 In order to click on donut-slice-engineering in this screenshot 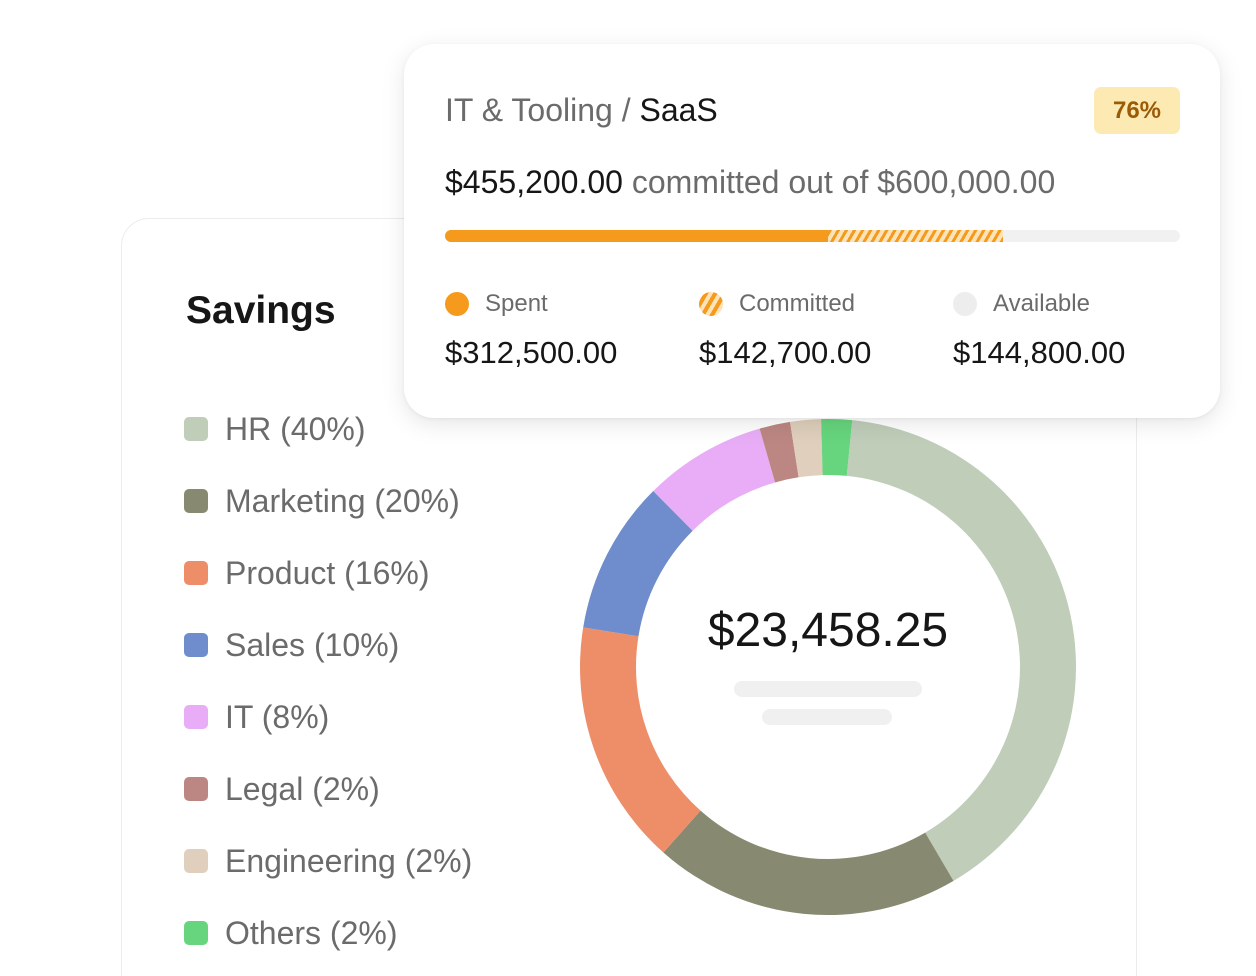, I will do `click(806, 448)`.